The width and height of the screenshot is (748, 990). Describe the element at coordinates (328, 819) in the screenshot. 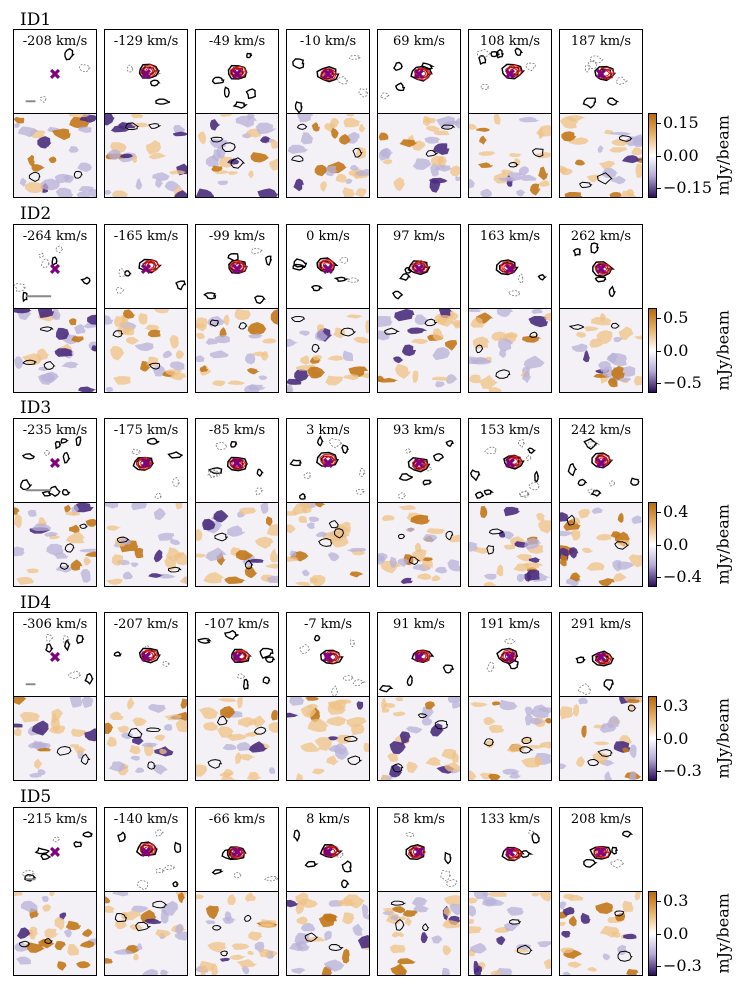

I see `velocity-label: 8 km/s` at that location.